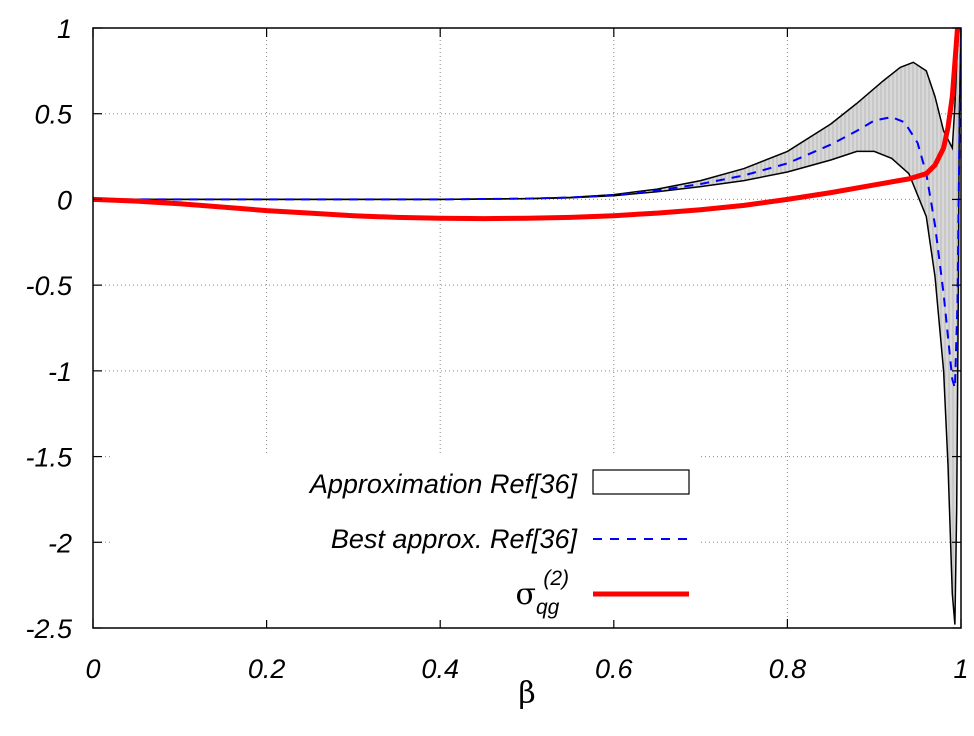 Image resolution: width=974 pixels, height=736 pixels. I want to click on x-tick-label: 0, so click(92, 669).